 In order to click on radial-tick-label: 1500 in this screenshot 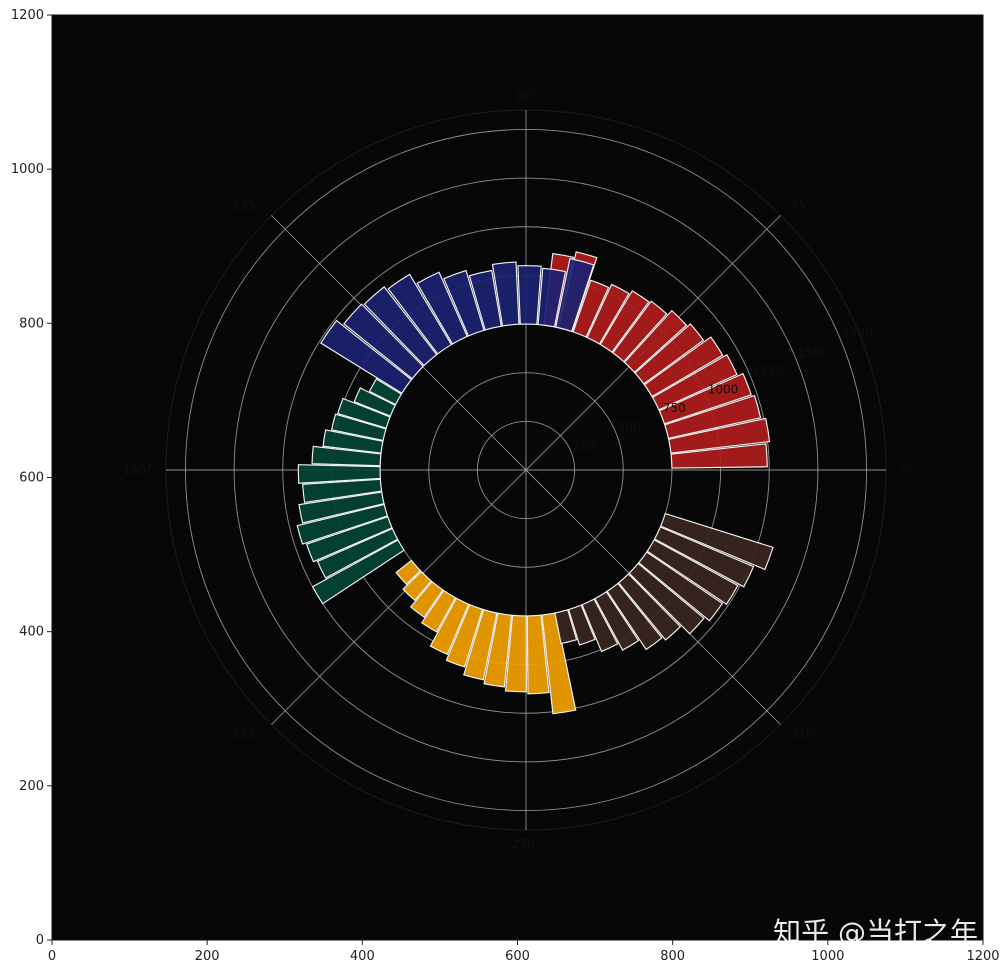, I will do `click(813, 352)`.